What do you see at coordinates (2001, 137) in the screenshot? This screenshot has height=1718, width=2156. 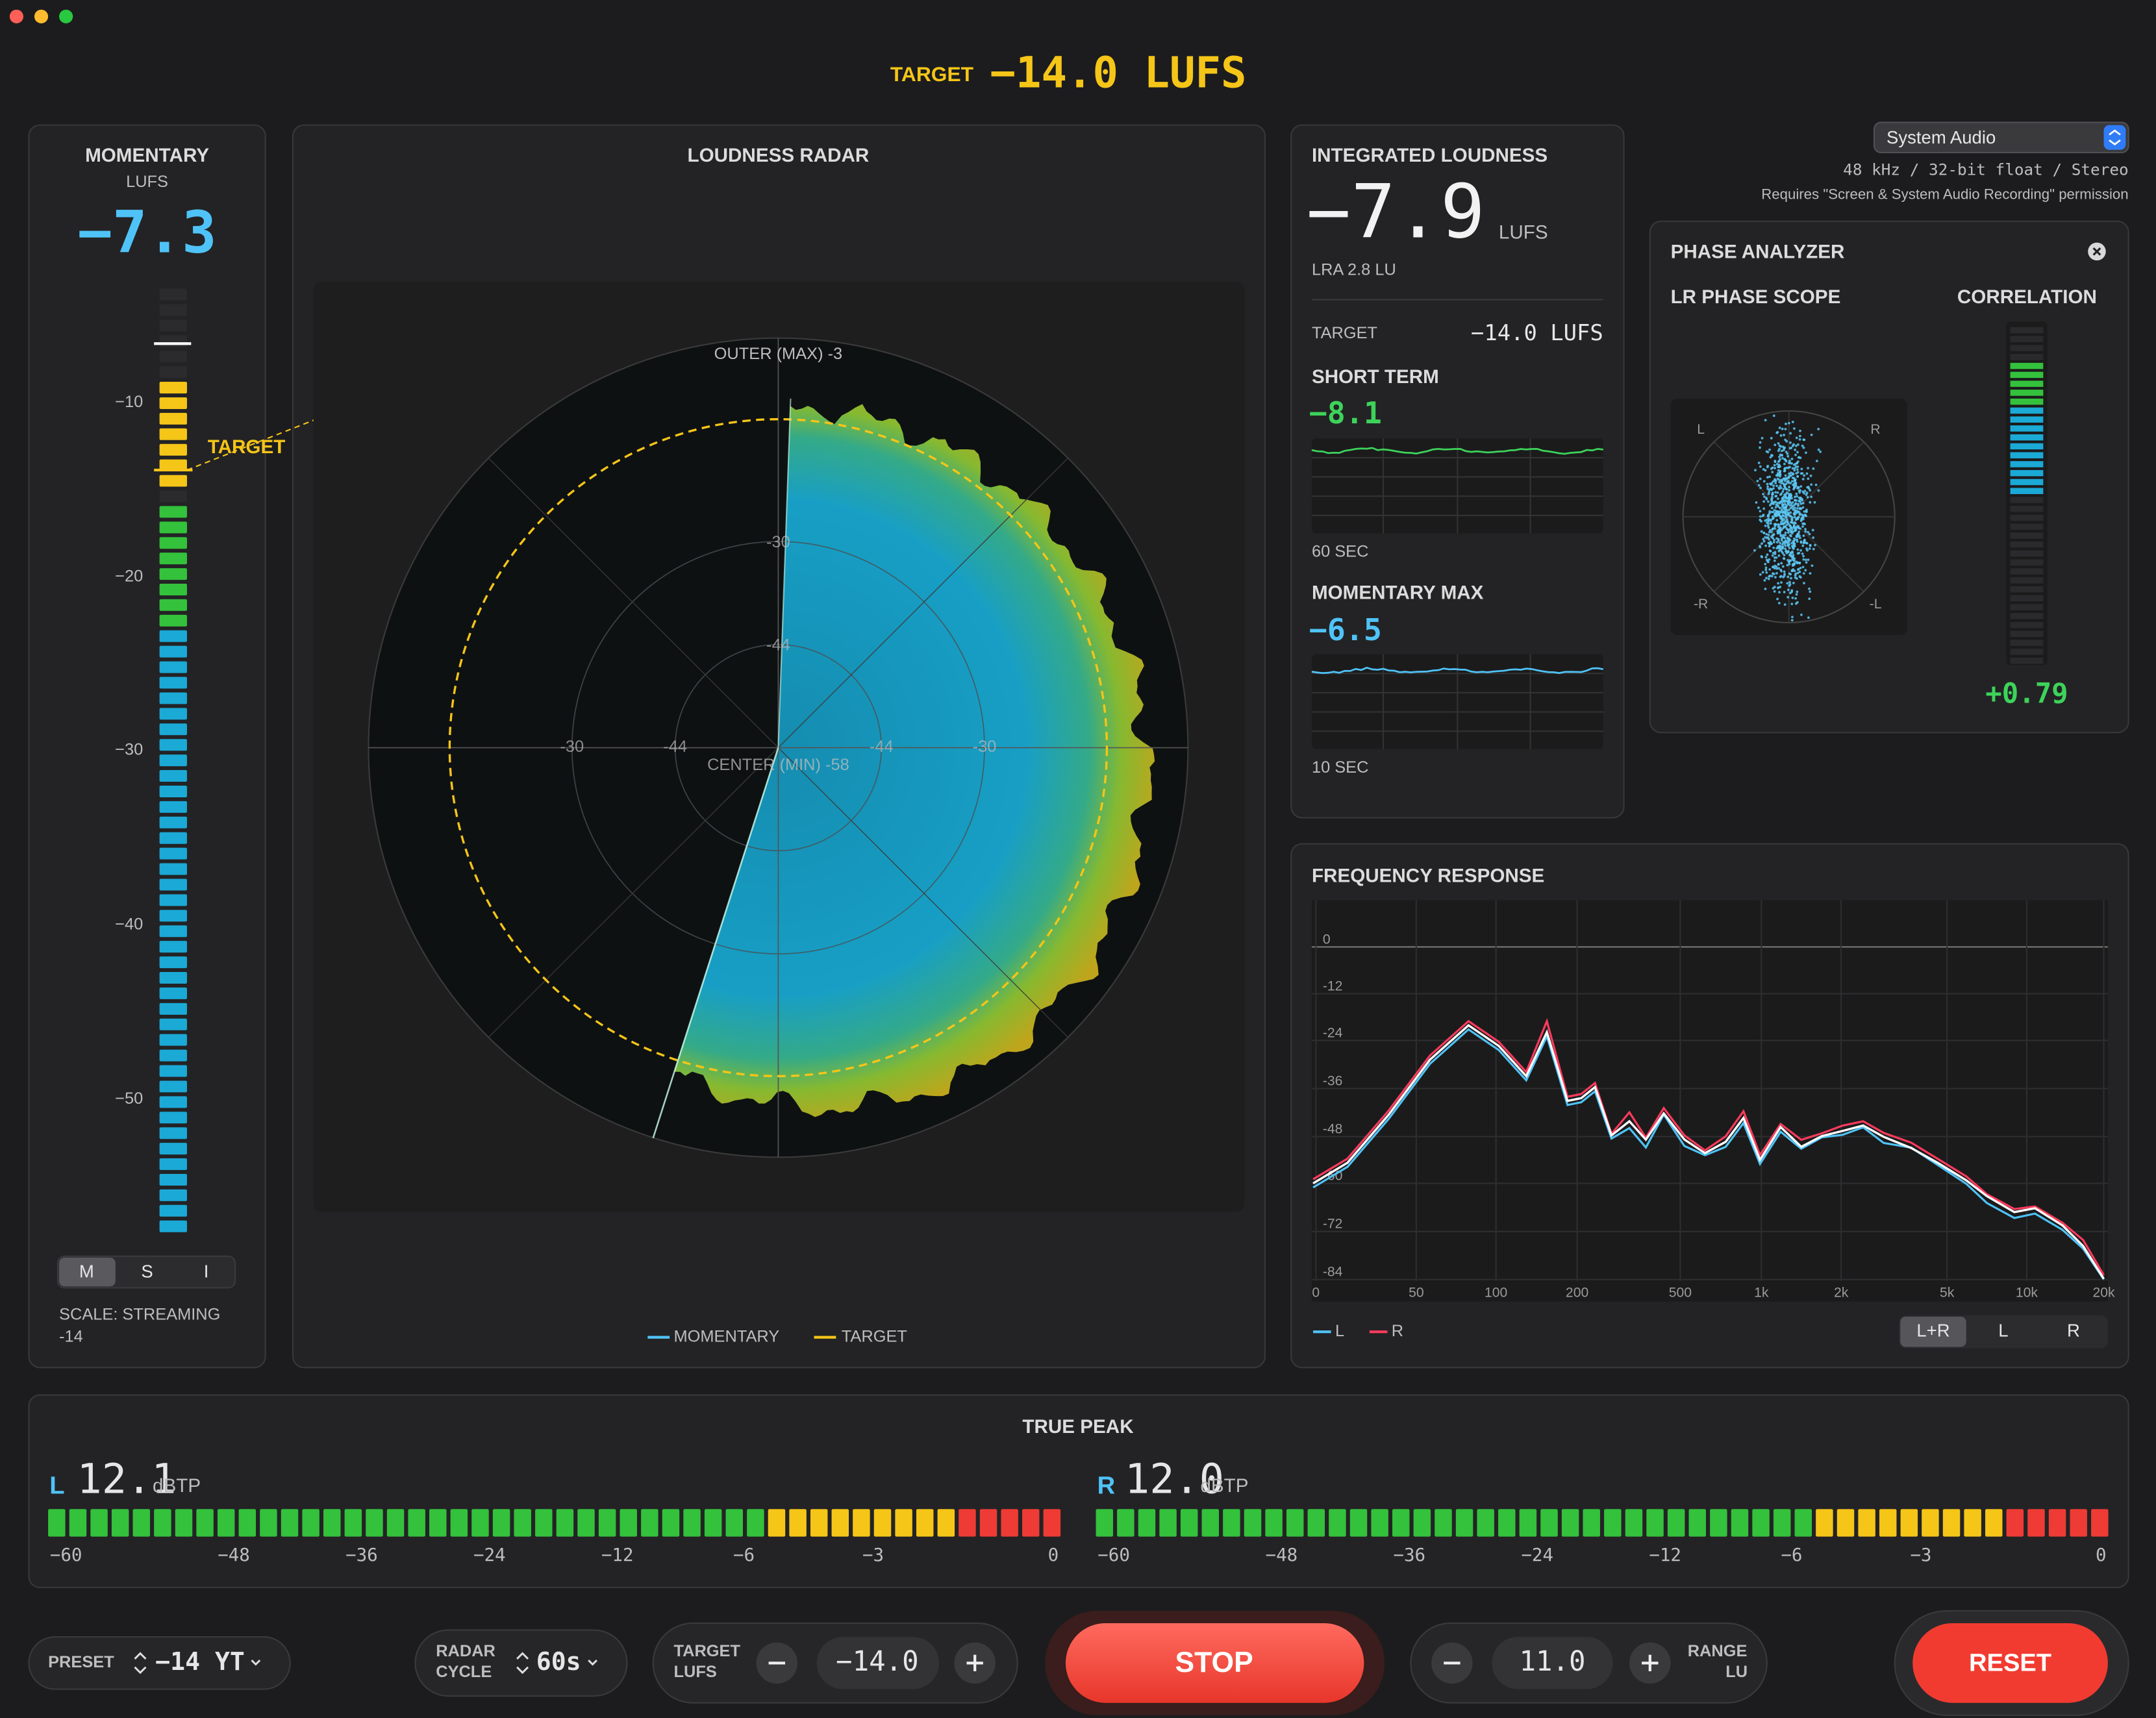 I see `device-select` at bounding box center [2001, 137].